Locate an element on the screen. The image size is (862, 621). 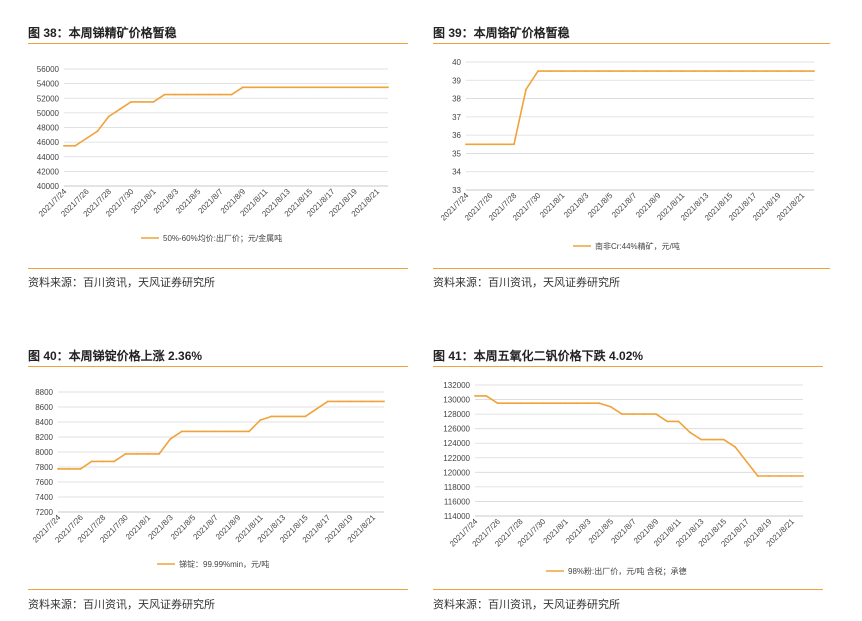
y-tick-label: 7400 is located at coordinates (44, 497).